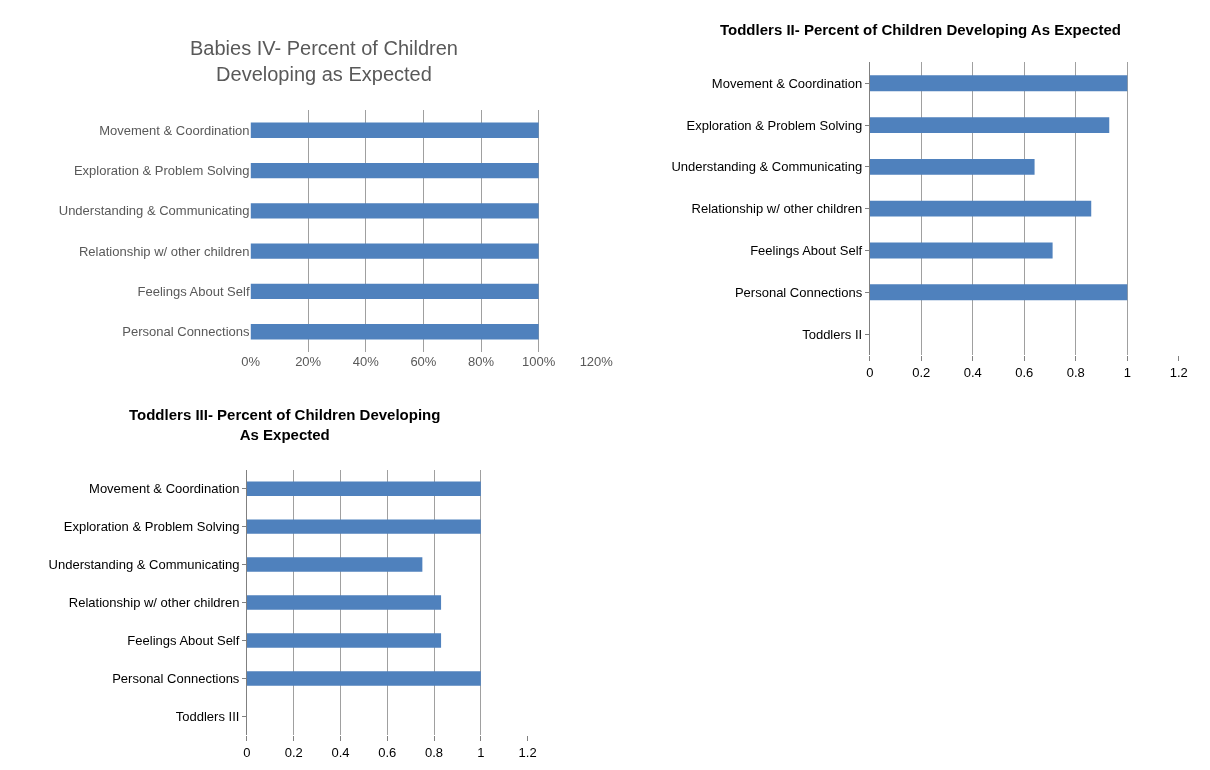  I want to click on x-tick-label: 120%, so click(596, 361).